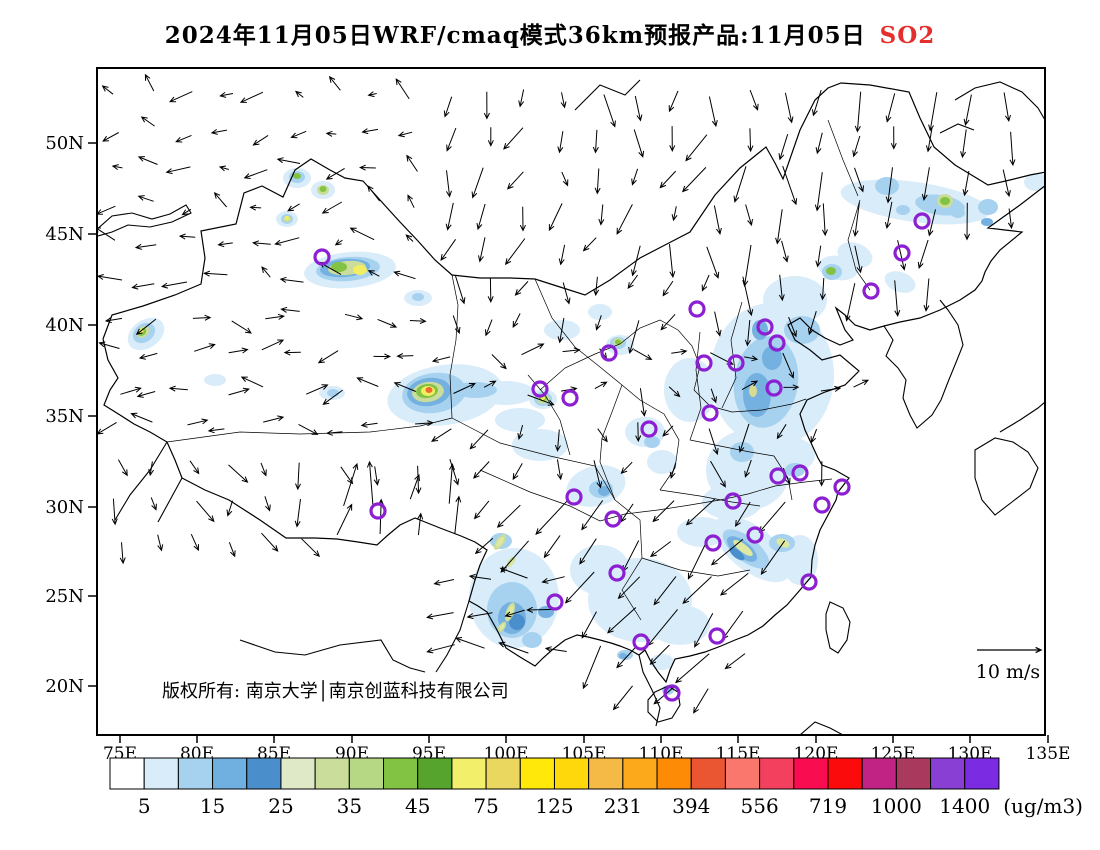 The width and height of the screenshot is (1100, 850). What do you see at coordinates (896, 806) in the screenshot?
I see `colorbar-tick-label: 1000` at bounding box center [896, 806].